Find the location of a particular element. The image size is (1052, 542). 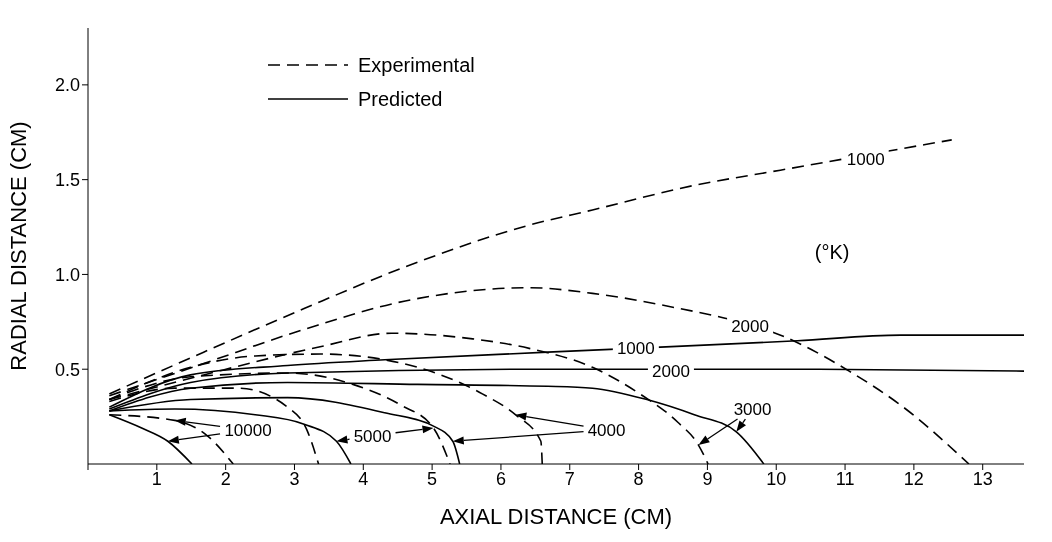

x-tick-label: 8 is located at coordinates (638, 478).